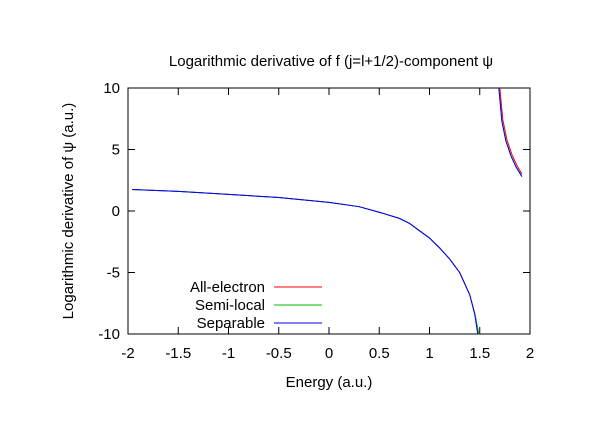  What do you see at coordinates (479, 353) in the screenshot?
I see `x-tick-label: 1.5` at bounding box center [479, 353].